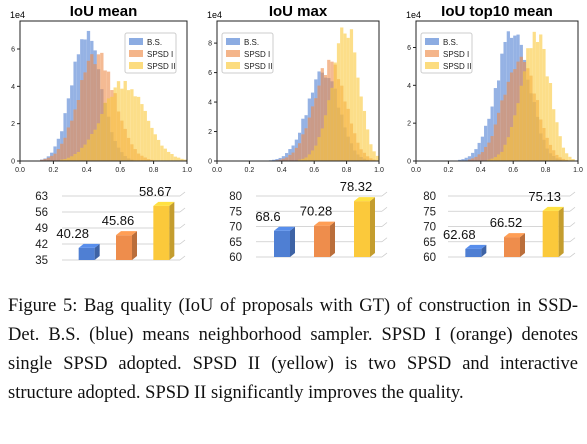  I want to click on x-tick-label: 0.6, so click(314, 170).